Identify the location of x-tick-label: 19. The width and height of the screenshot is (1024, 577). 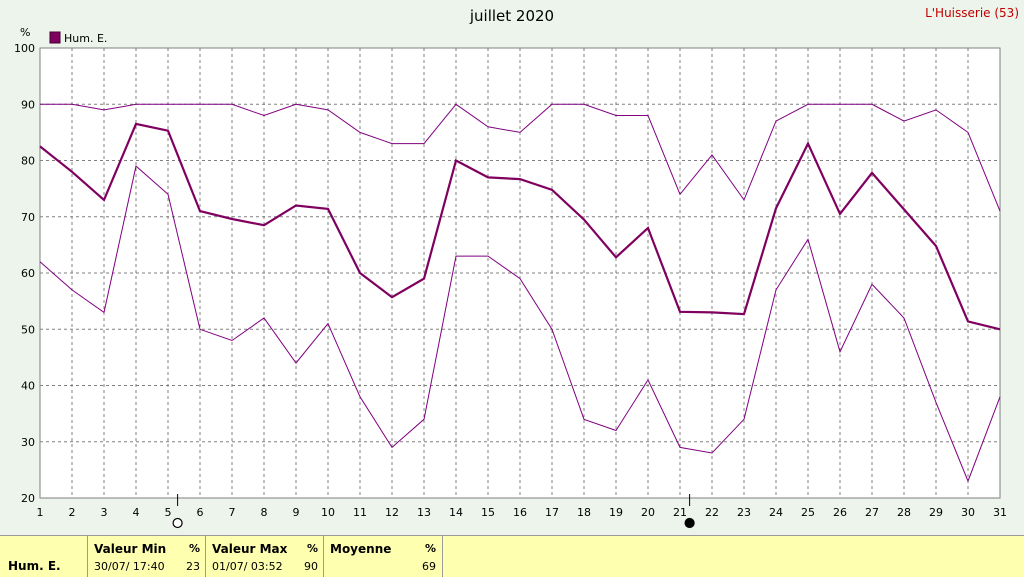
(616, 512).